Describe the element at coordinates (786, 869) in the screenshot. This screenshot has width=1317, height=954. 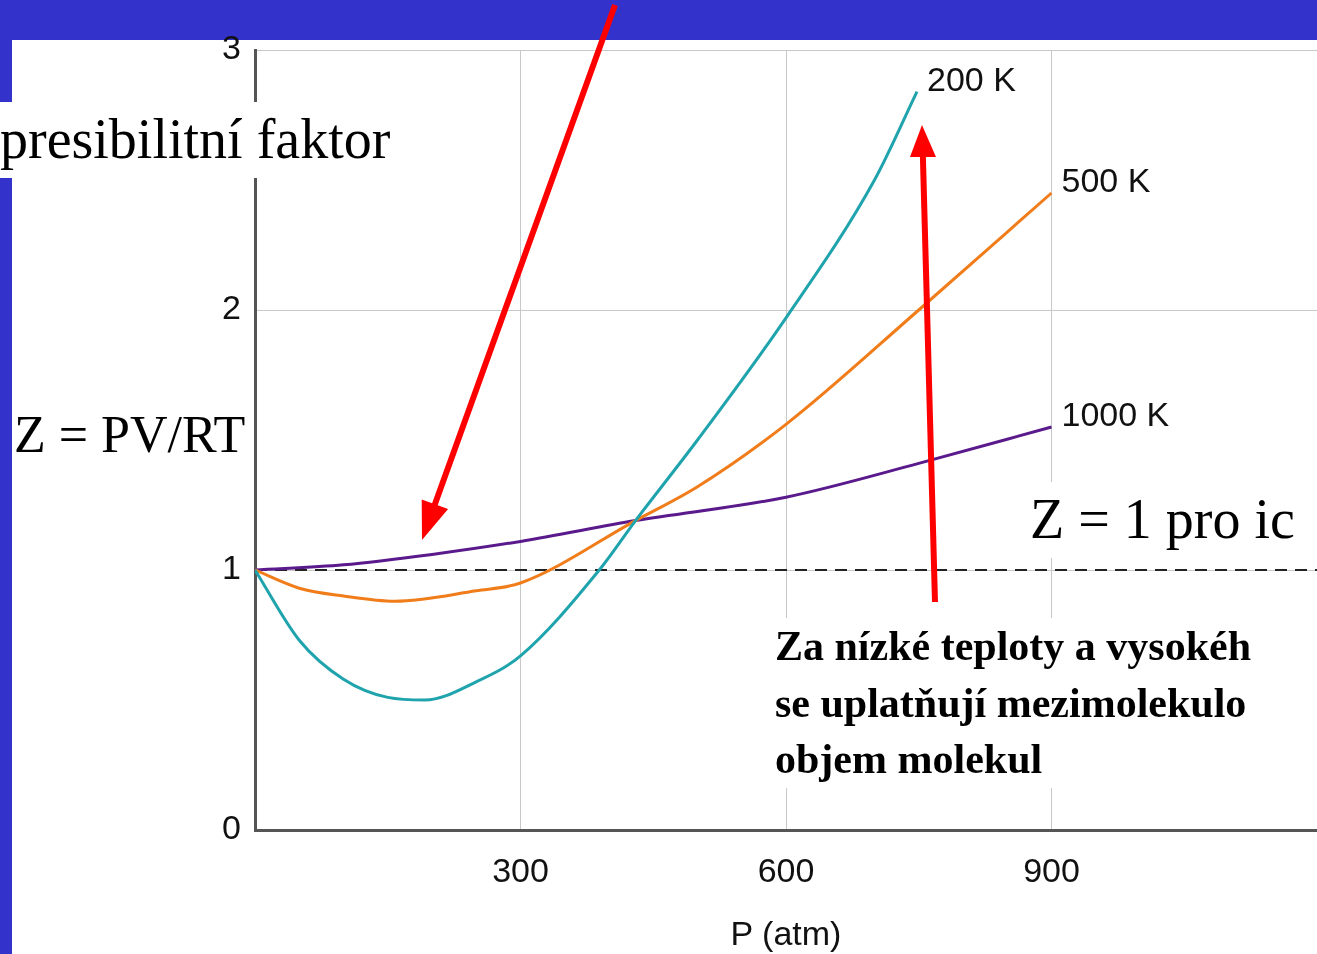
I see `x-tick-label: 600` at that location.